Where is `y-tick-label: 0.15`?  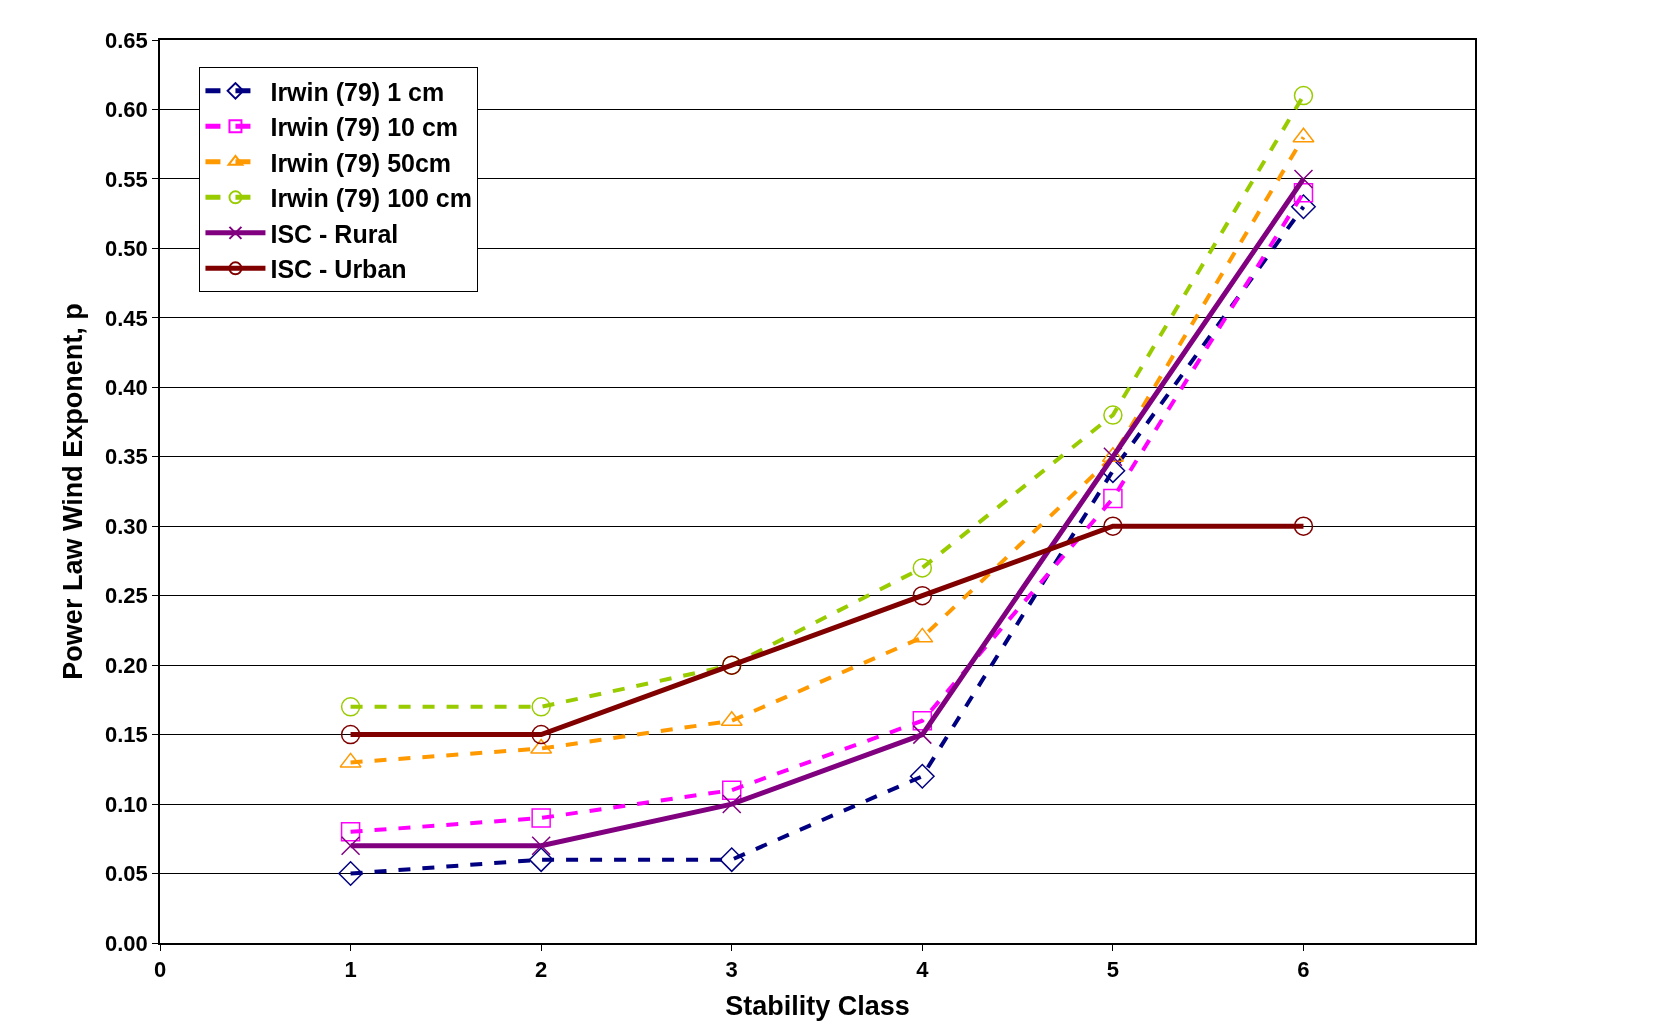
y-tick-label: 0.15 is located at coordinates (126, 735).